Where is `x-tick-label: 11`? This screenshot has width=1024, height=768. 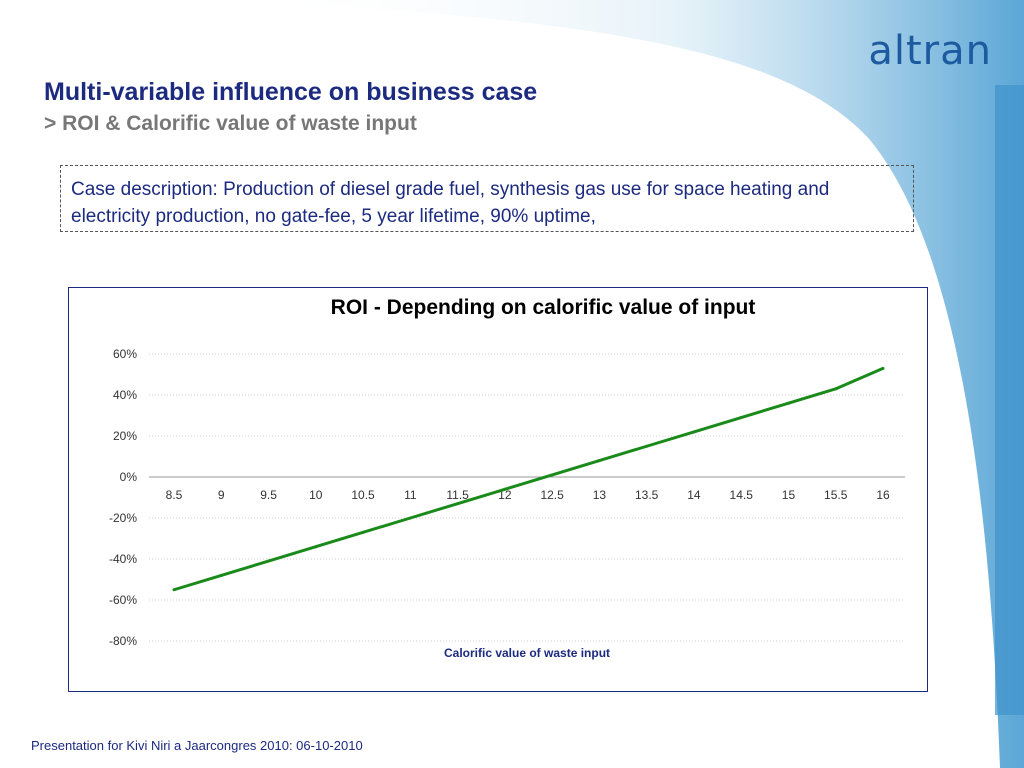 x-tick-label: 11 is located at coordinates (410, 495).